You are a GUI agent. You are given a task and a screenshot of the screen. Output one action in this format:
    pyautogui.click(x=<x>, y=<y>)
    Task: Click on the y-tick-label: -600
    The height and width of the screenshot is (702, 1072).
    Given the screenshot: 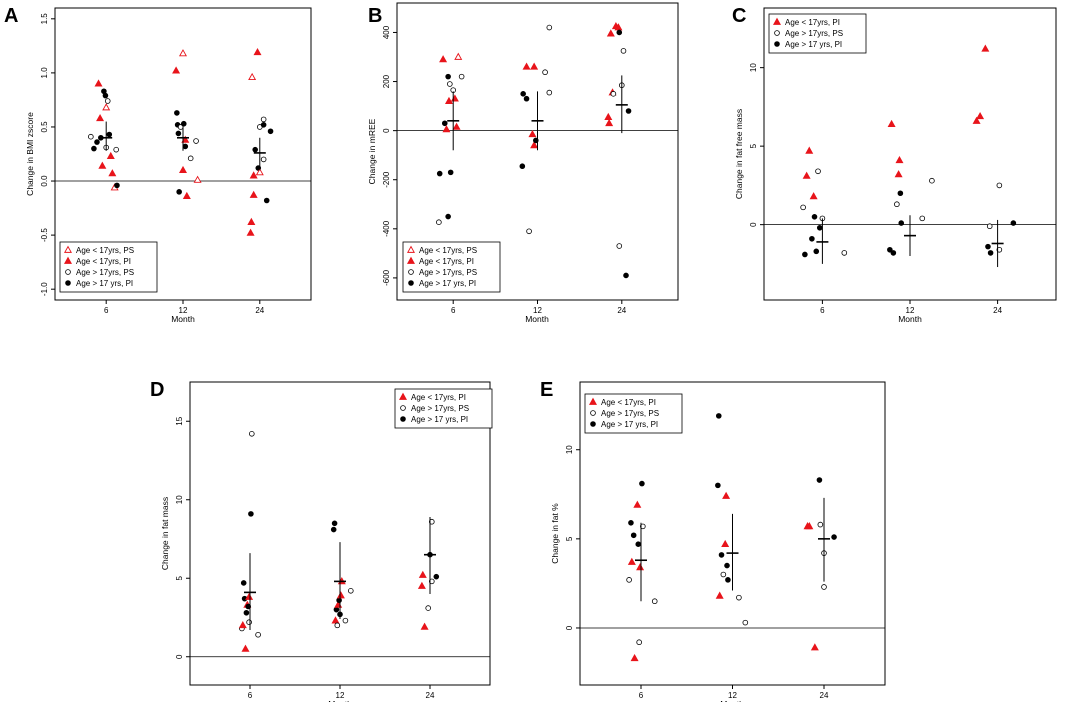 What is the action you would take?
    pyautogui.click(x=386, y=277)
    